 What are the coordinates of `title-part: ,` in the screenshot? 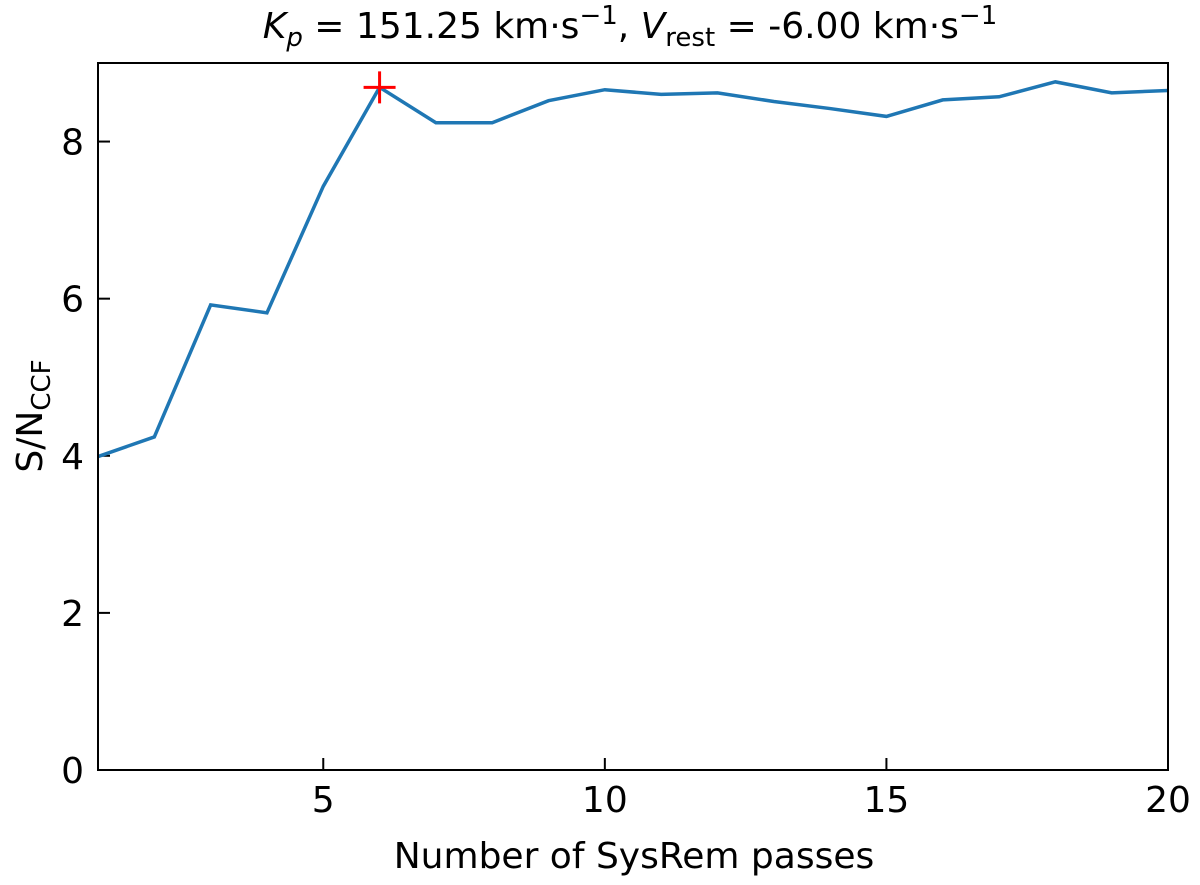 It's located at (629, 26).